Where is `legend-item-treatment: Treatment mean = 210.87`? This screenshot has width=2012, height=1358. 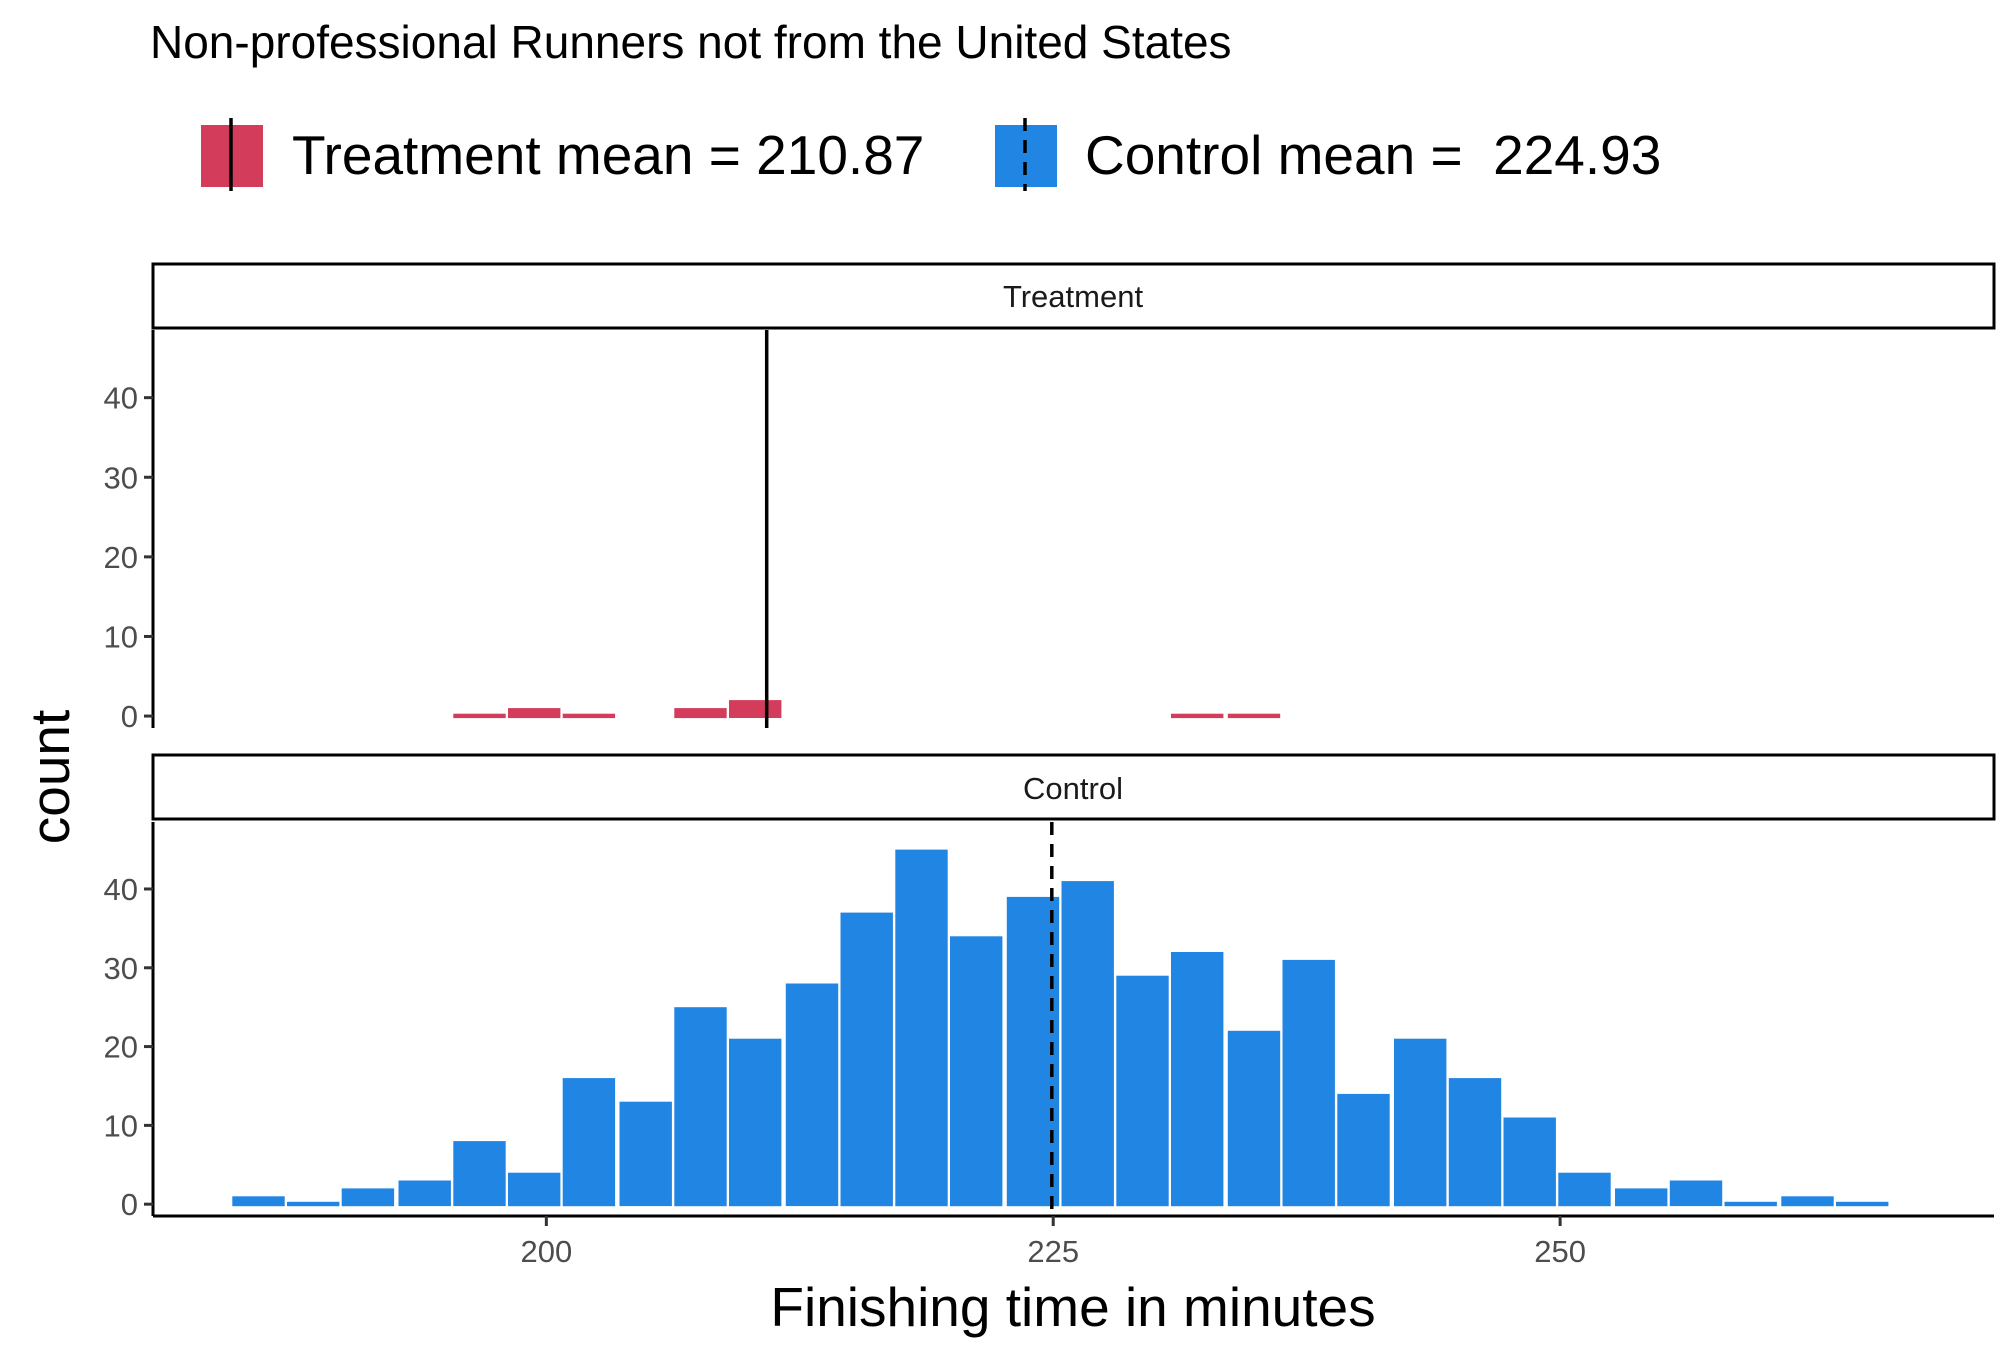
legend-item-treatment: Treatment mean = 210.87 is located at coordinates (562, 154).